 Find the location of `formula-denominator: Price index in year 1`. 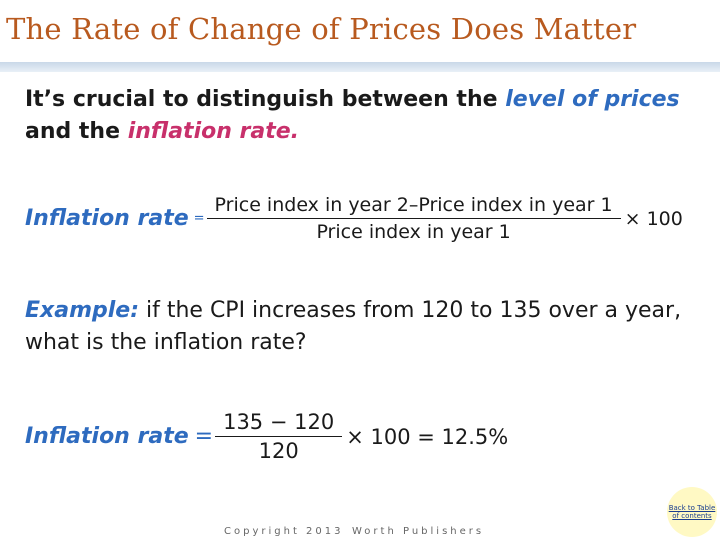

formula-denominator: Price index in year 1 is located at coordinates (413, 230).